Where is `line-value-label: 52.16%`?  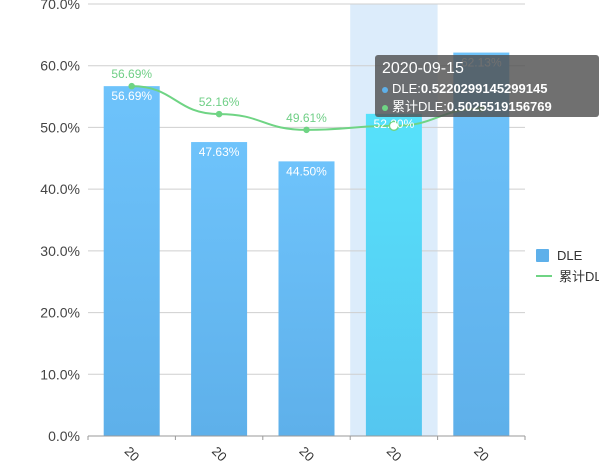 line-value-label: 52.16% is located at coordinates (219, 102).